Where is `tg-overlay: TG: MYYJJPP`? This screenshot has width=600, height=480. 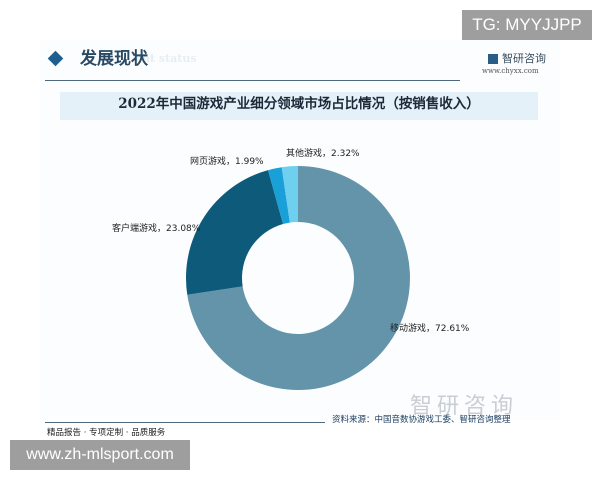 tg-overlay: TG: MYYJJPP is located at coordinates (527, 25).